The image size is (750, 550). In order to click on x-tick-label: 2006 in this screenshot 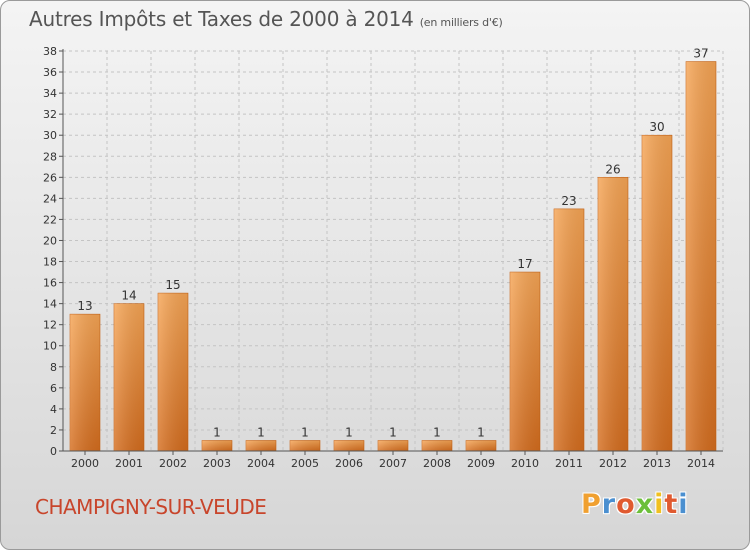, I will do `click(349, 463)`.